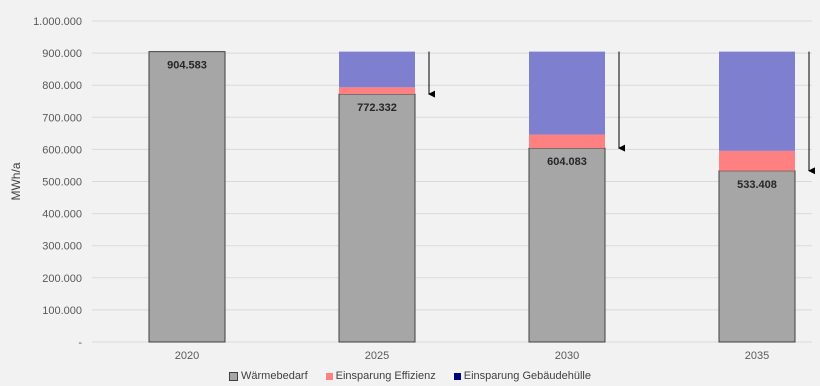 This screenshot has width=820, height=386. I want to click on y-tick-label: -, so click(80, 343).